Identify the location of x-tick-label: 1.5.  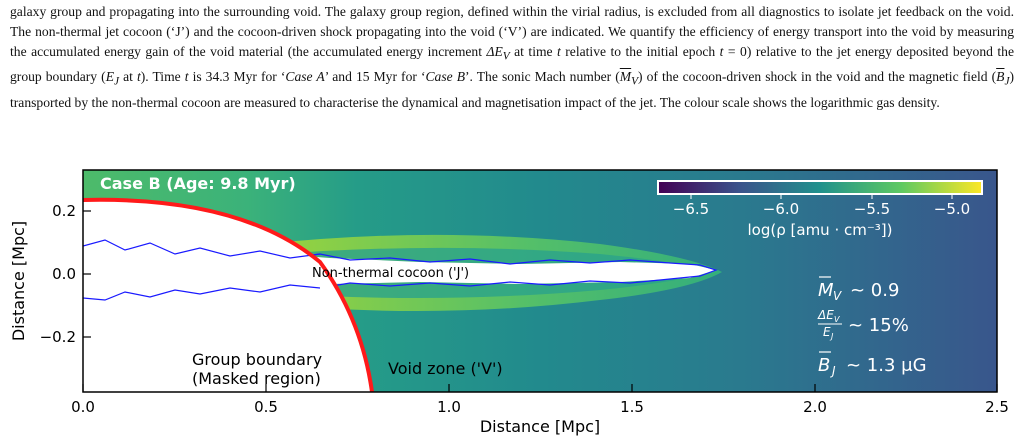
(632, 407).